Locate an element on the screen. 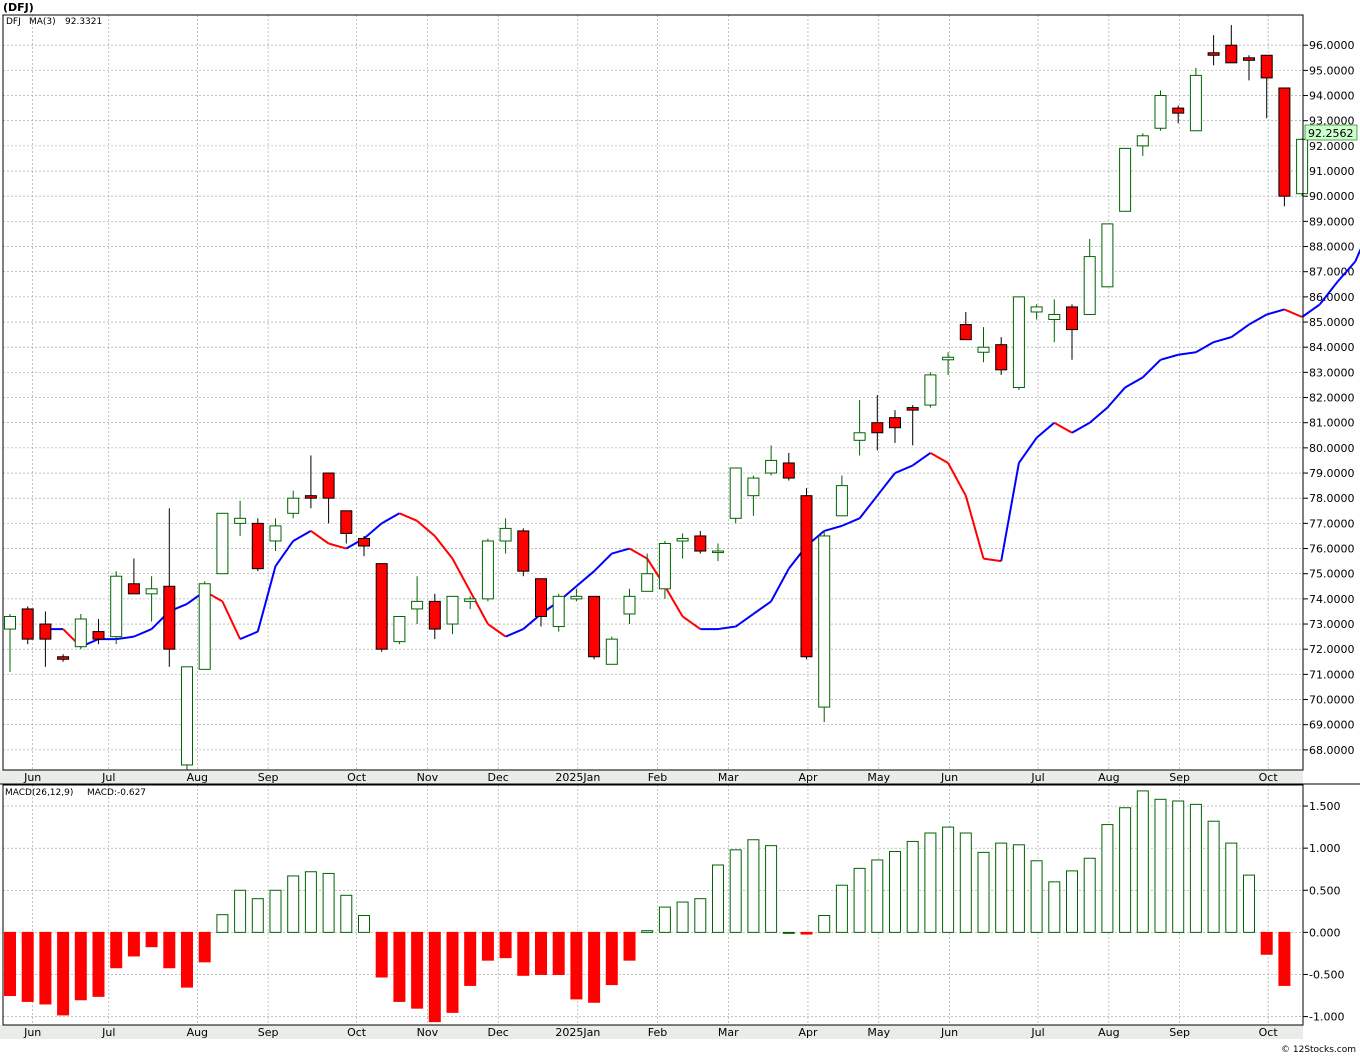 The image size is (1360, 1056). x-tick-label: May is located at coordinates (878, 777).